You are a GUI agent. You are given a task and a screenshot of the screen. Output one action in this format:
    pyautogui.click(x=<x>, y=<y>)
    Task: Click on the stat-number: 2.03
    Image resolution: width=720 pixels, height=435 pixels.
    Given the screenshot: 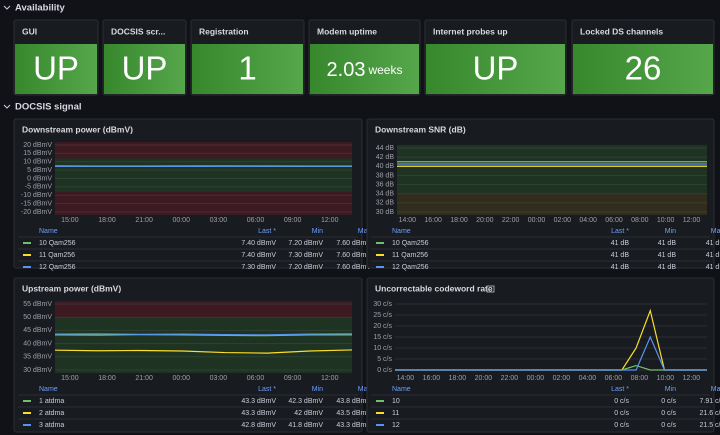 What is the action you would take?
    pyautogui.click(x=346, y=70)
    